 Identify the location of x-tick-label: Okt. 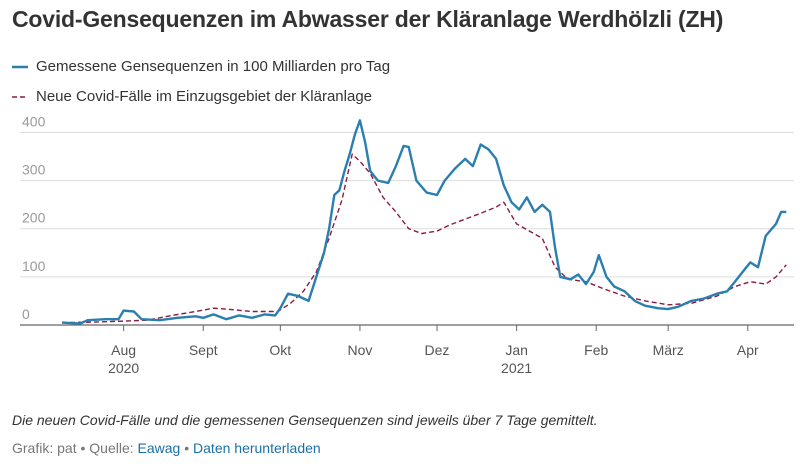
(280, 350).